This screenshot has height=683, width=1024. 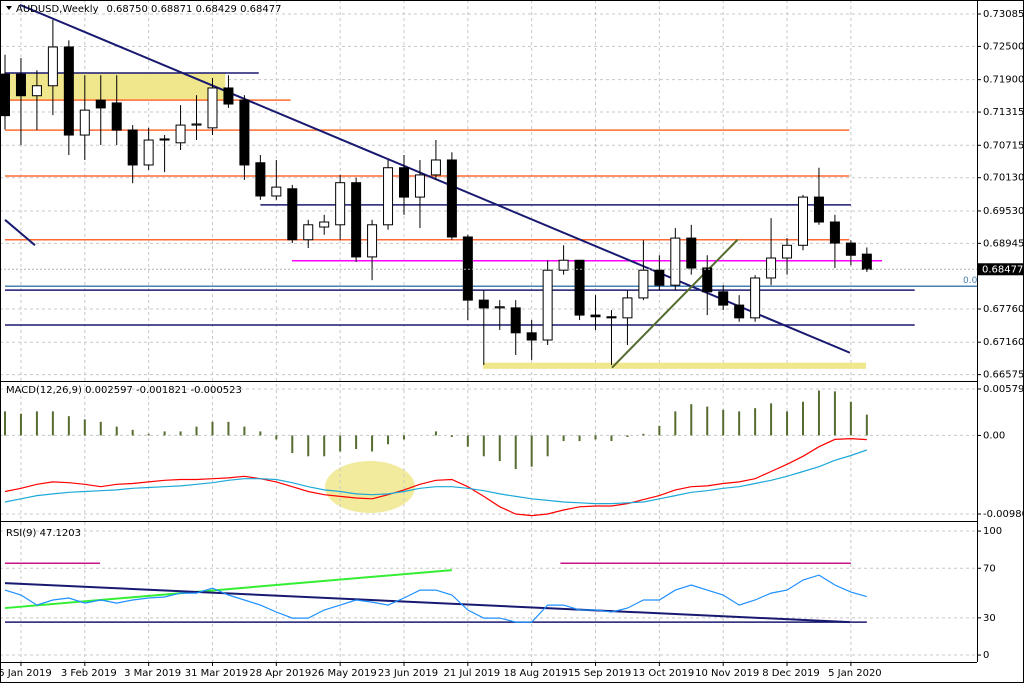 What do you see at coordinates (727, 673) in the screenshot?
I see `x-tick-label: 10 Nov 2019` at bounding box center [727, 673].